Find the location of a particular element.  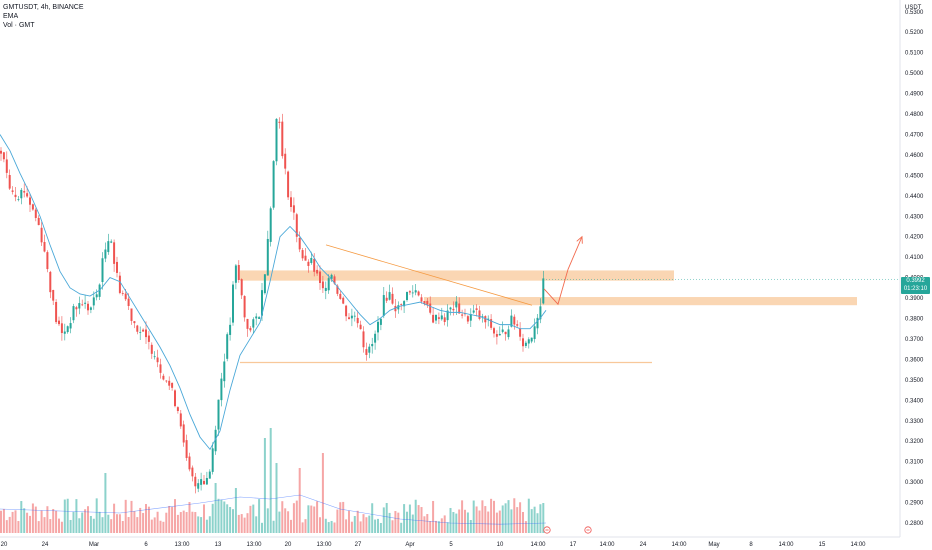

price-tick-label: 0.3700 is located at coordinates (914, 340).